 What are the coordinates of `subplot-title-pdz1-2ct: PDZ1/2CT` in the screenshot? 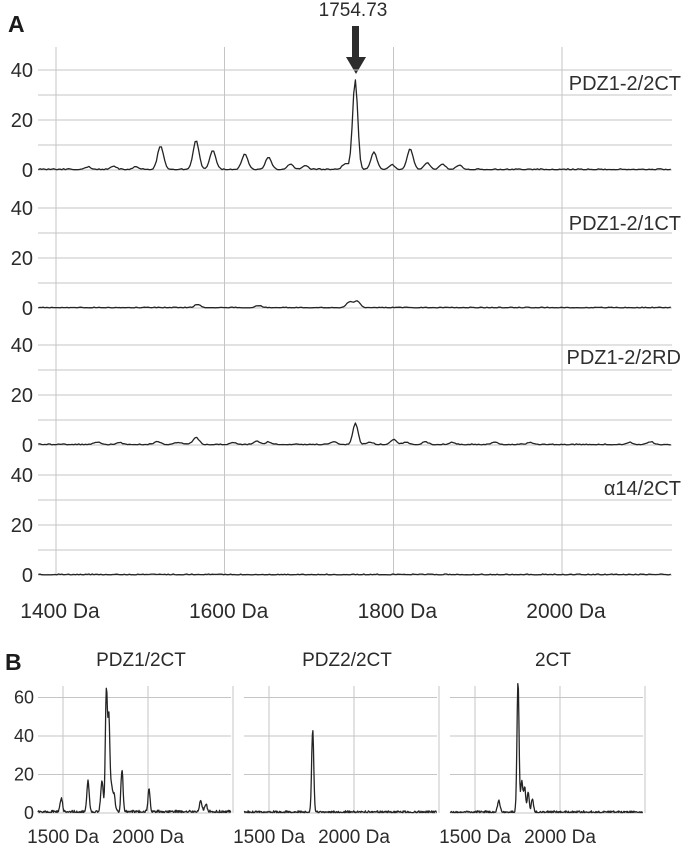 It's located at (141, 660).